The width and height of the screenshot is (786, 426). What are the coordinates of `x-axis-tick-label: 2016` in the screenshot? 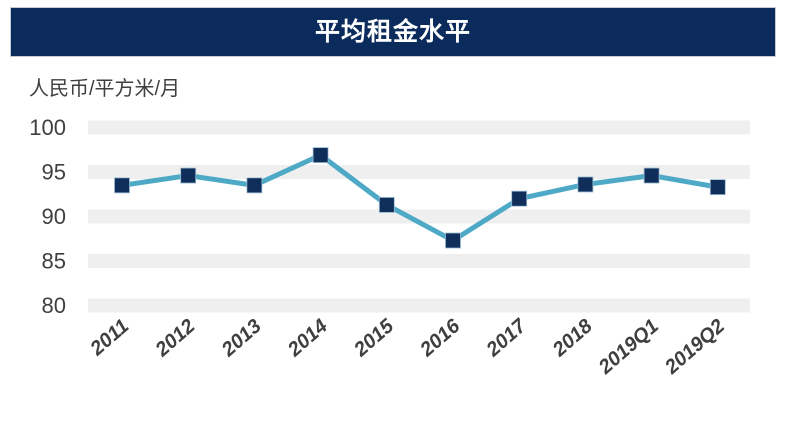 It's located at (440, 338).